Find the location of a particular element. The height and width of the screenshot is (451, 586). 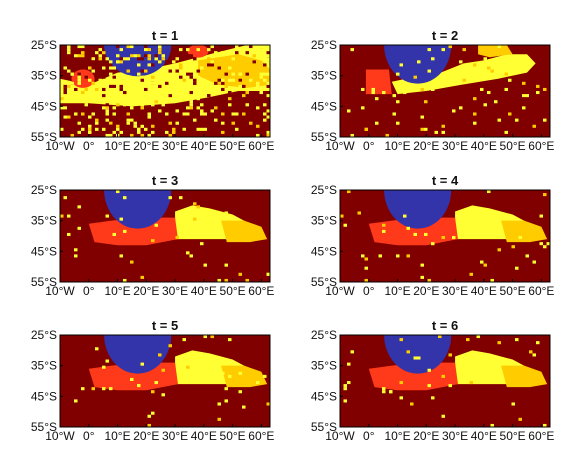

y-tick-label: 45°S is located at coordinates (44, 251).